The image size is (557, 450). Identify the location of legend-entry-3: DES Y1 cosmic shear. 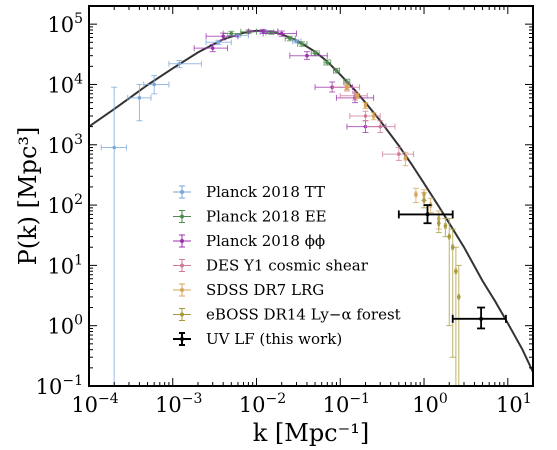
(271, 266).